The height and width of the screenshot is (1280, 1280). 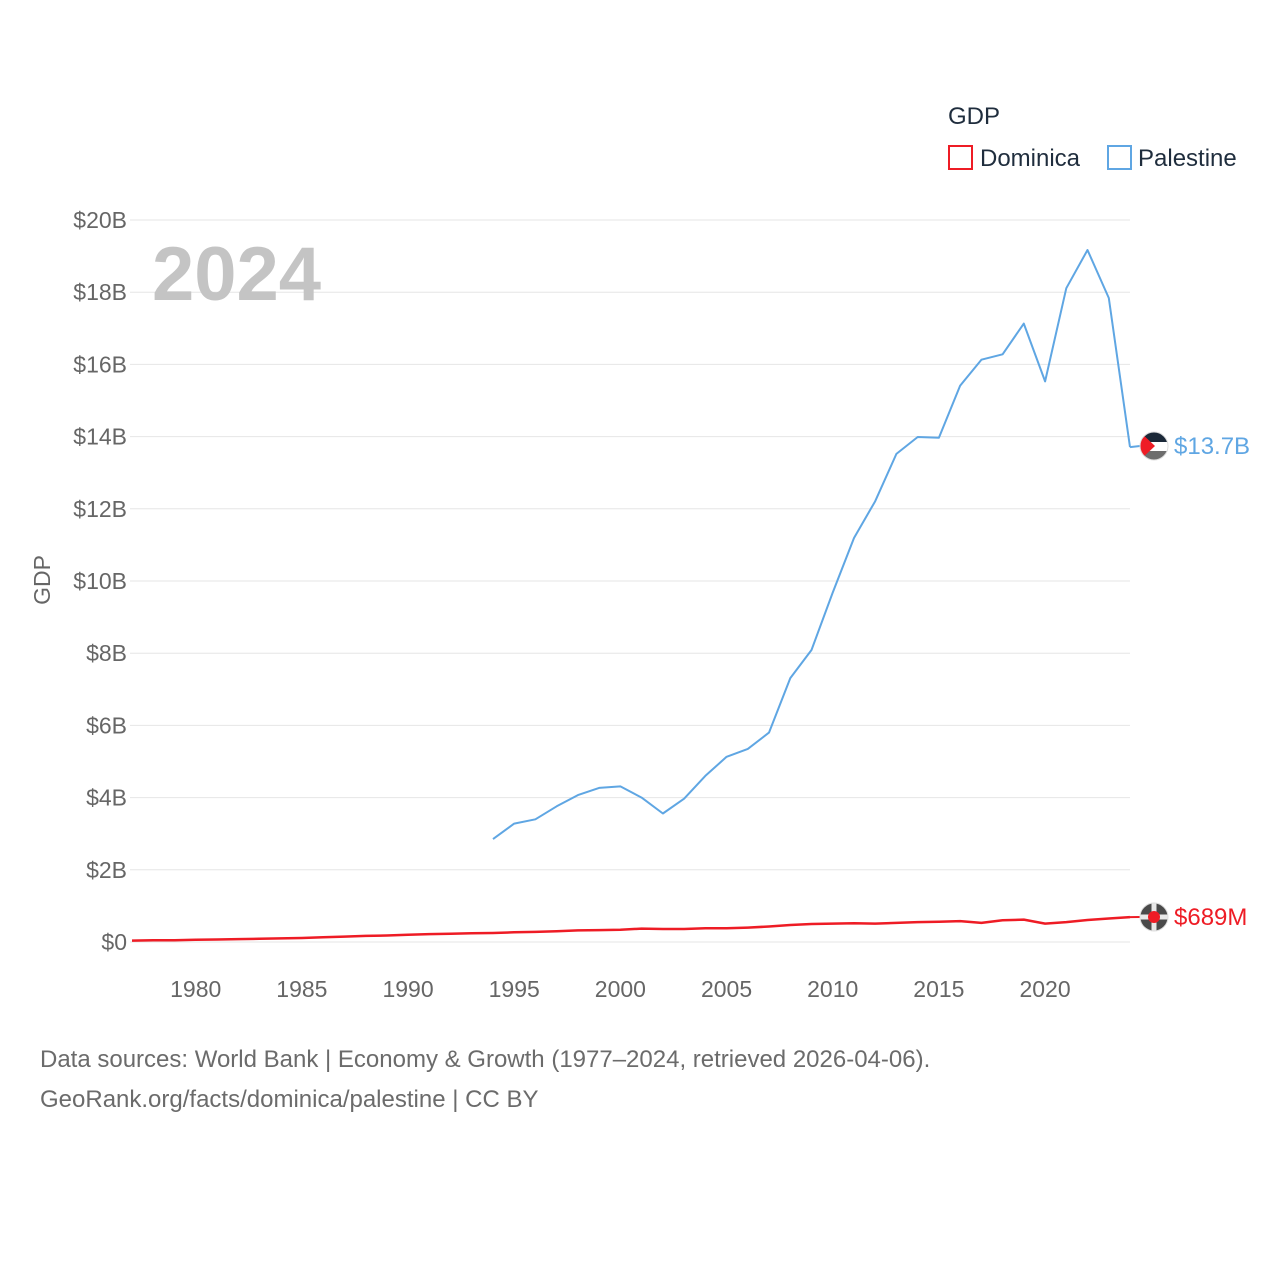 I want to click on legend-swatch-dominica, so click(x=960, y=157).